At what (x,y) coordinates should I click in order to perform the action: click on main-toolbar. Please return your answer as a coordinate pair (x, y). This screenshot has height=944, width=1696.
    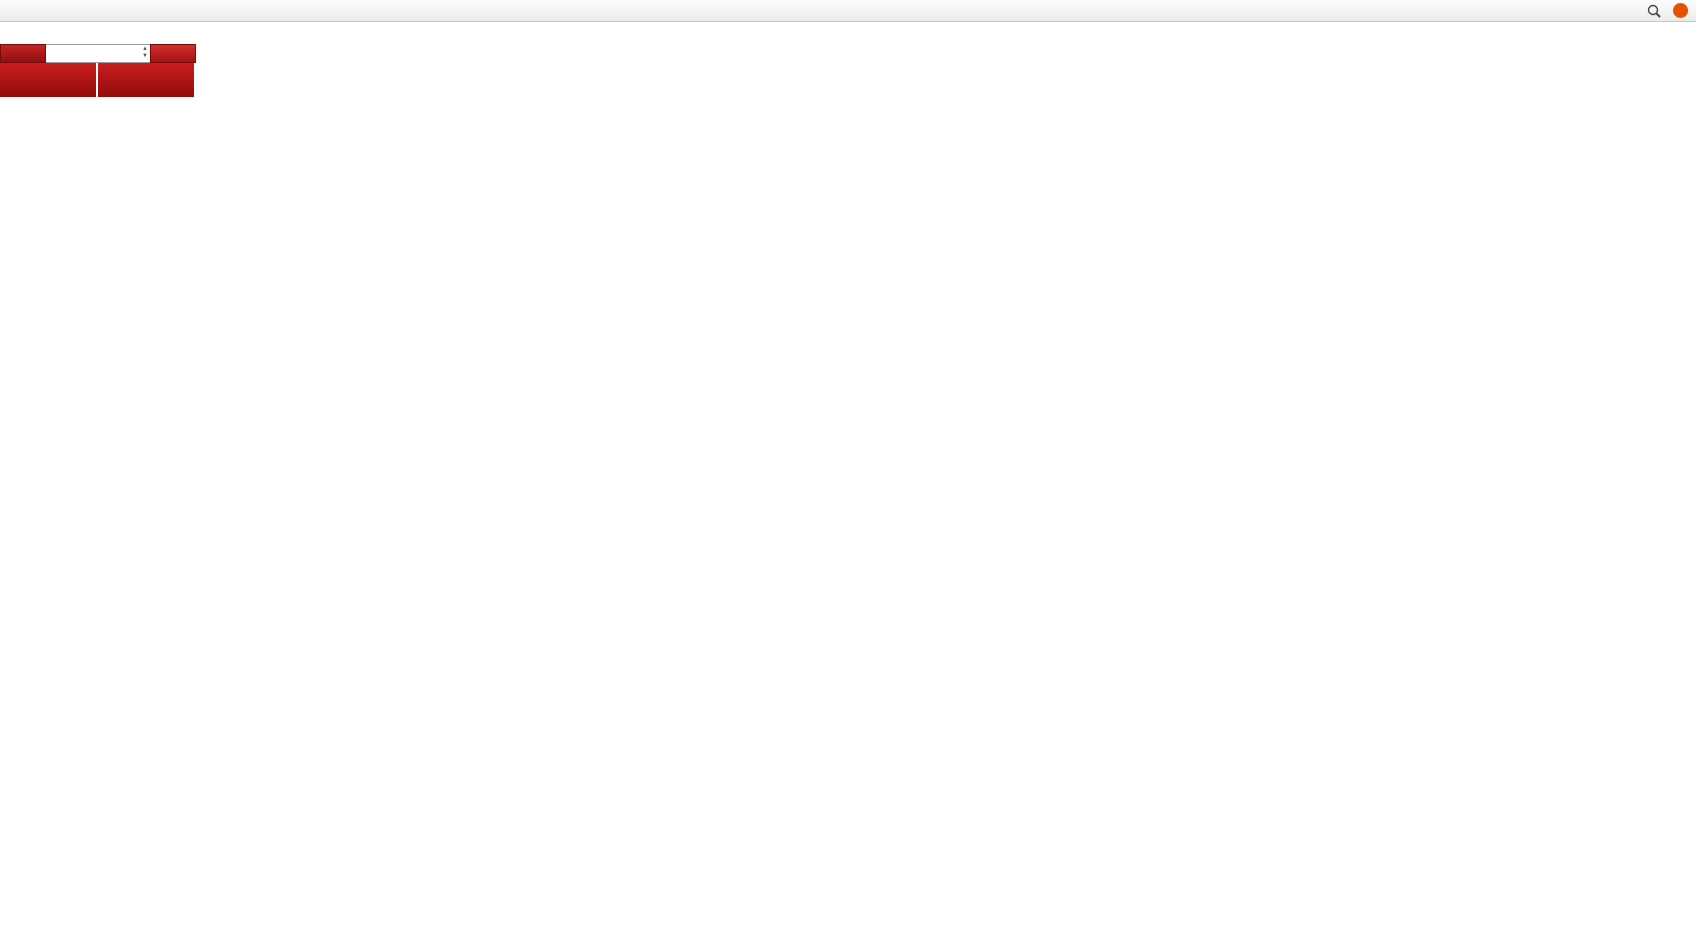
    Looking at the image, I should click on (848, 11).